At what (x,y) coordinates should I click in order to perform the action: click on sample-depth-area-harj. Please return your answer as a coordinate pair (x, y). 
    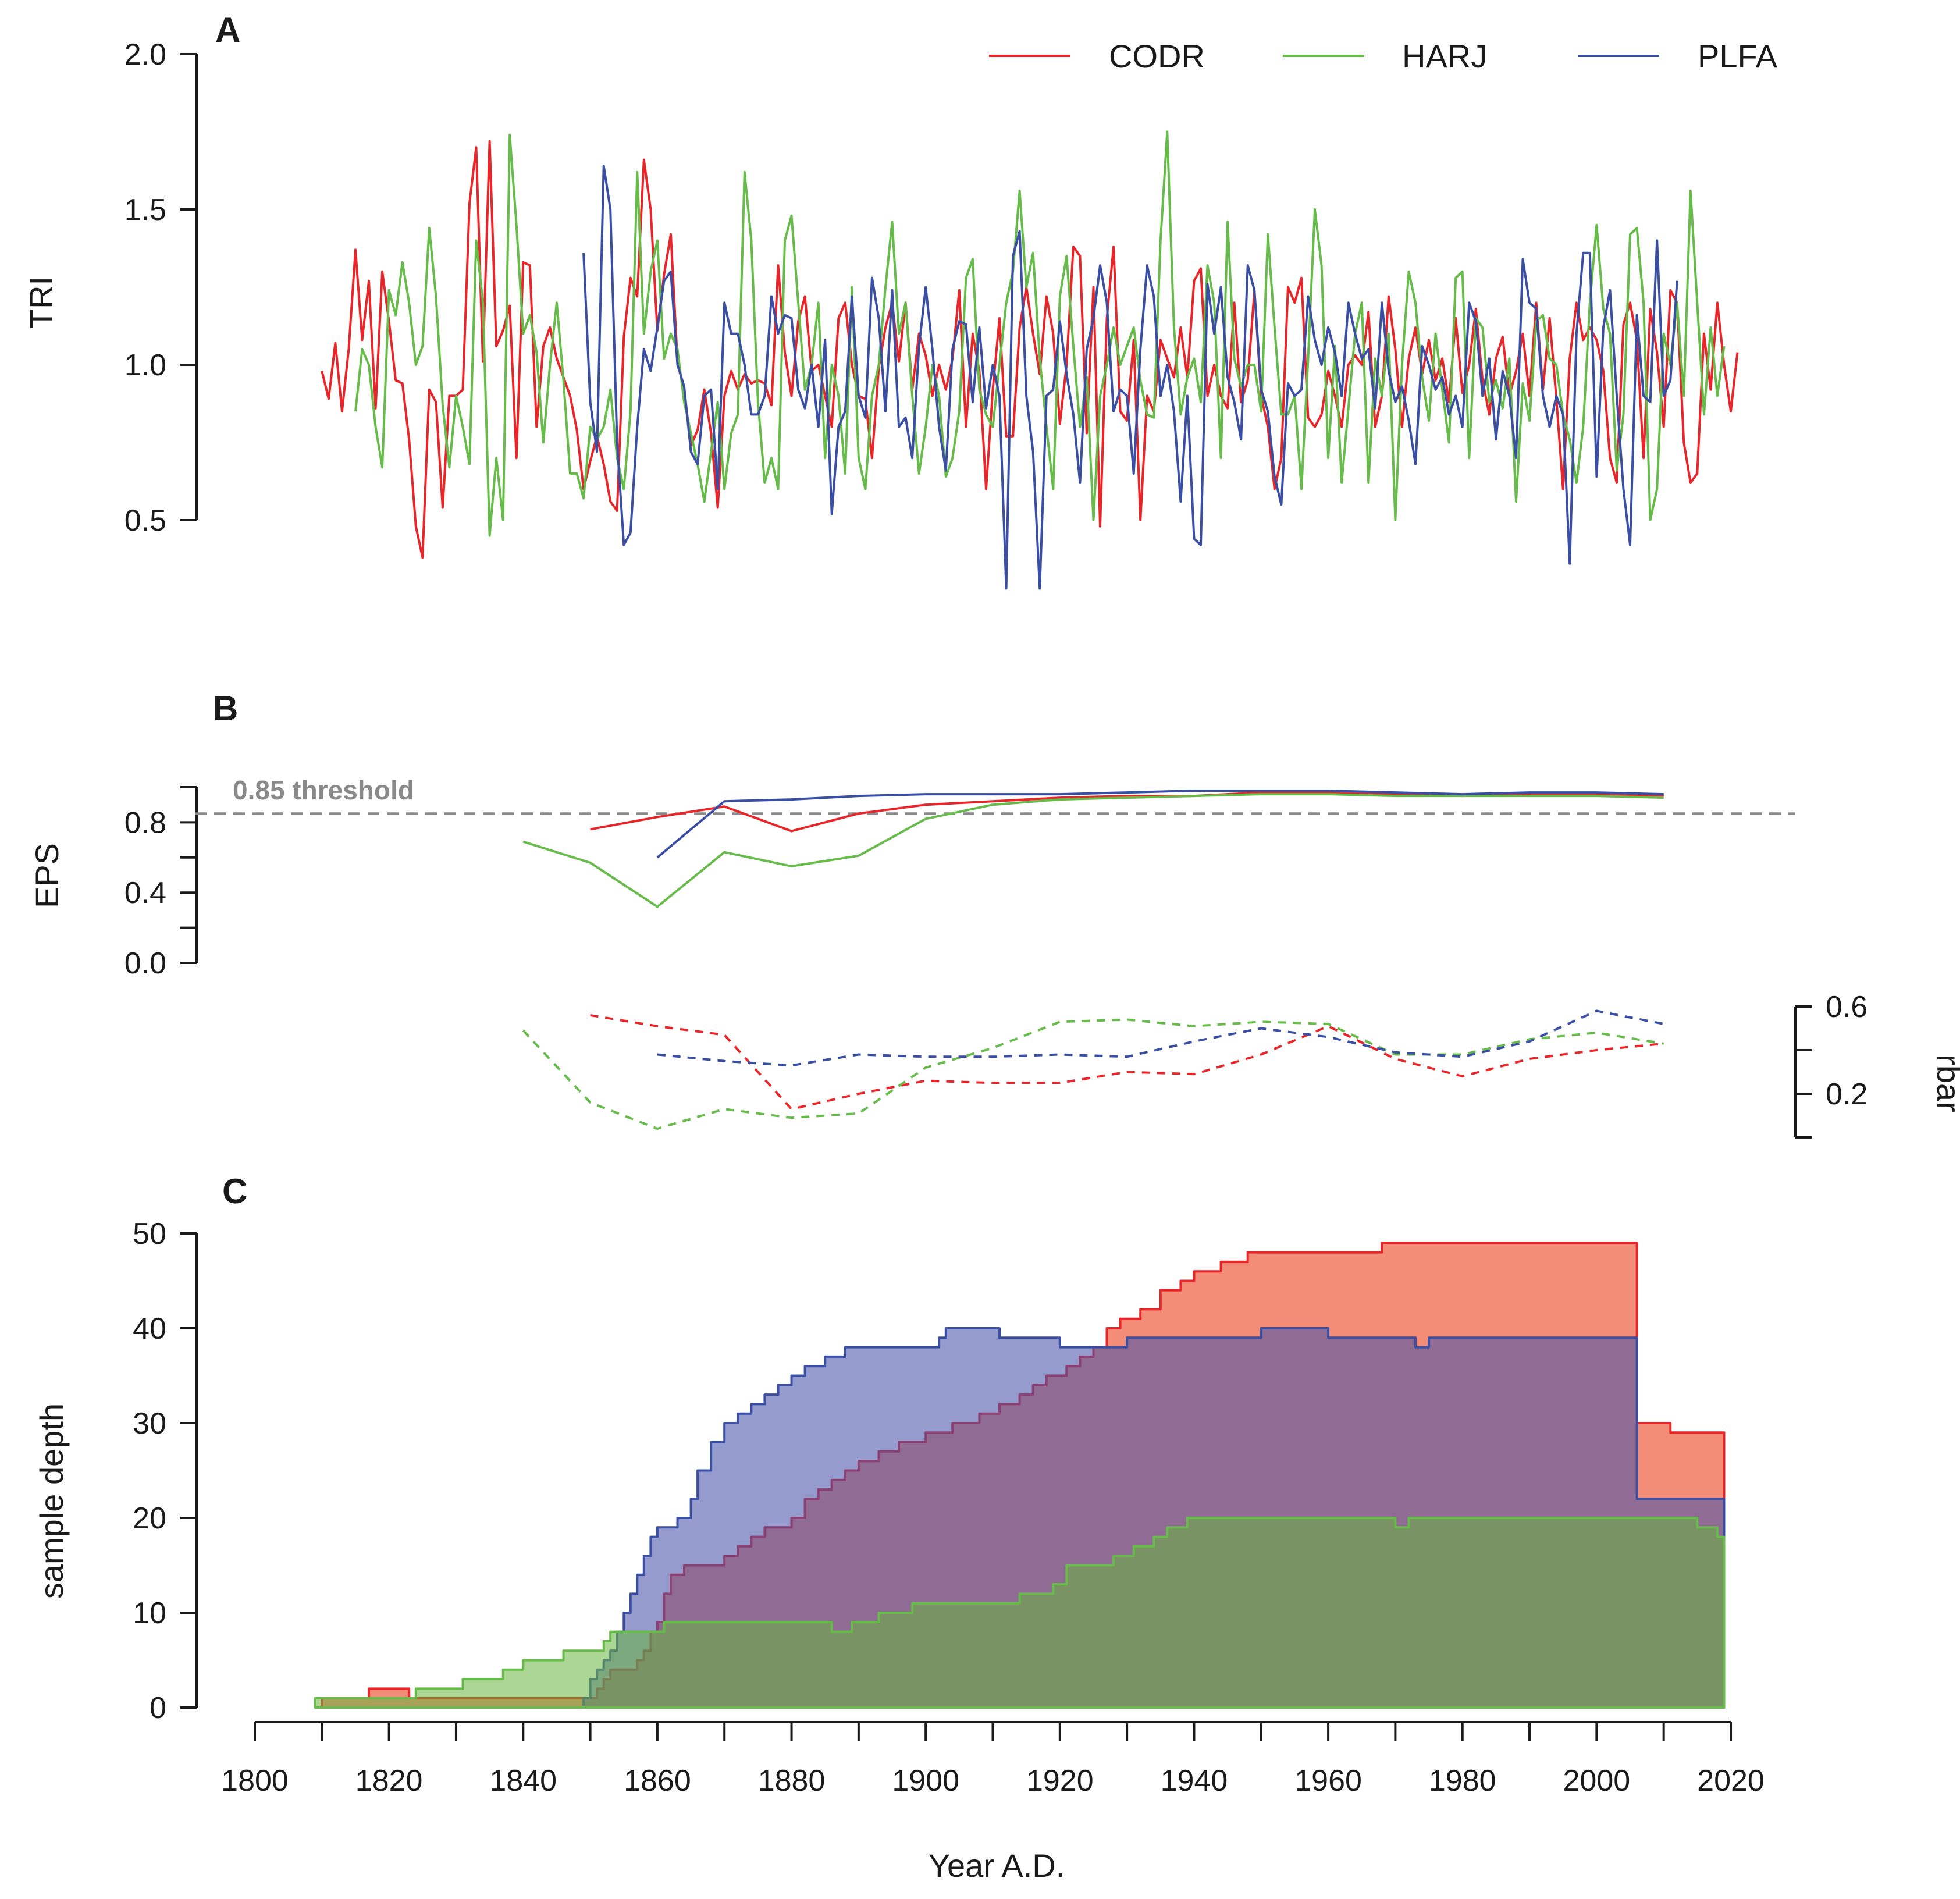
    Looking at the image, I should click on (1020, 1613).